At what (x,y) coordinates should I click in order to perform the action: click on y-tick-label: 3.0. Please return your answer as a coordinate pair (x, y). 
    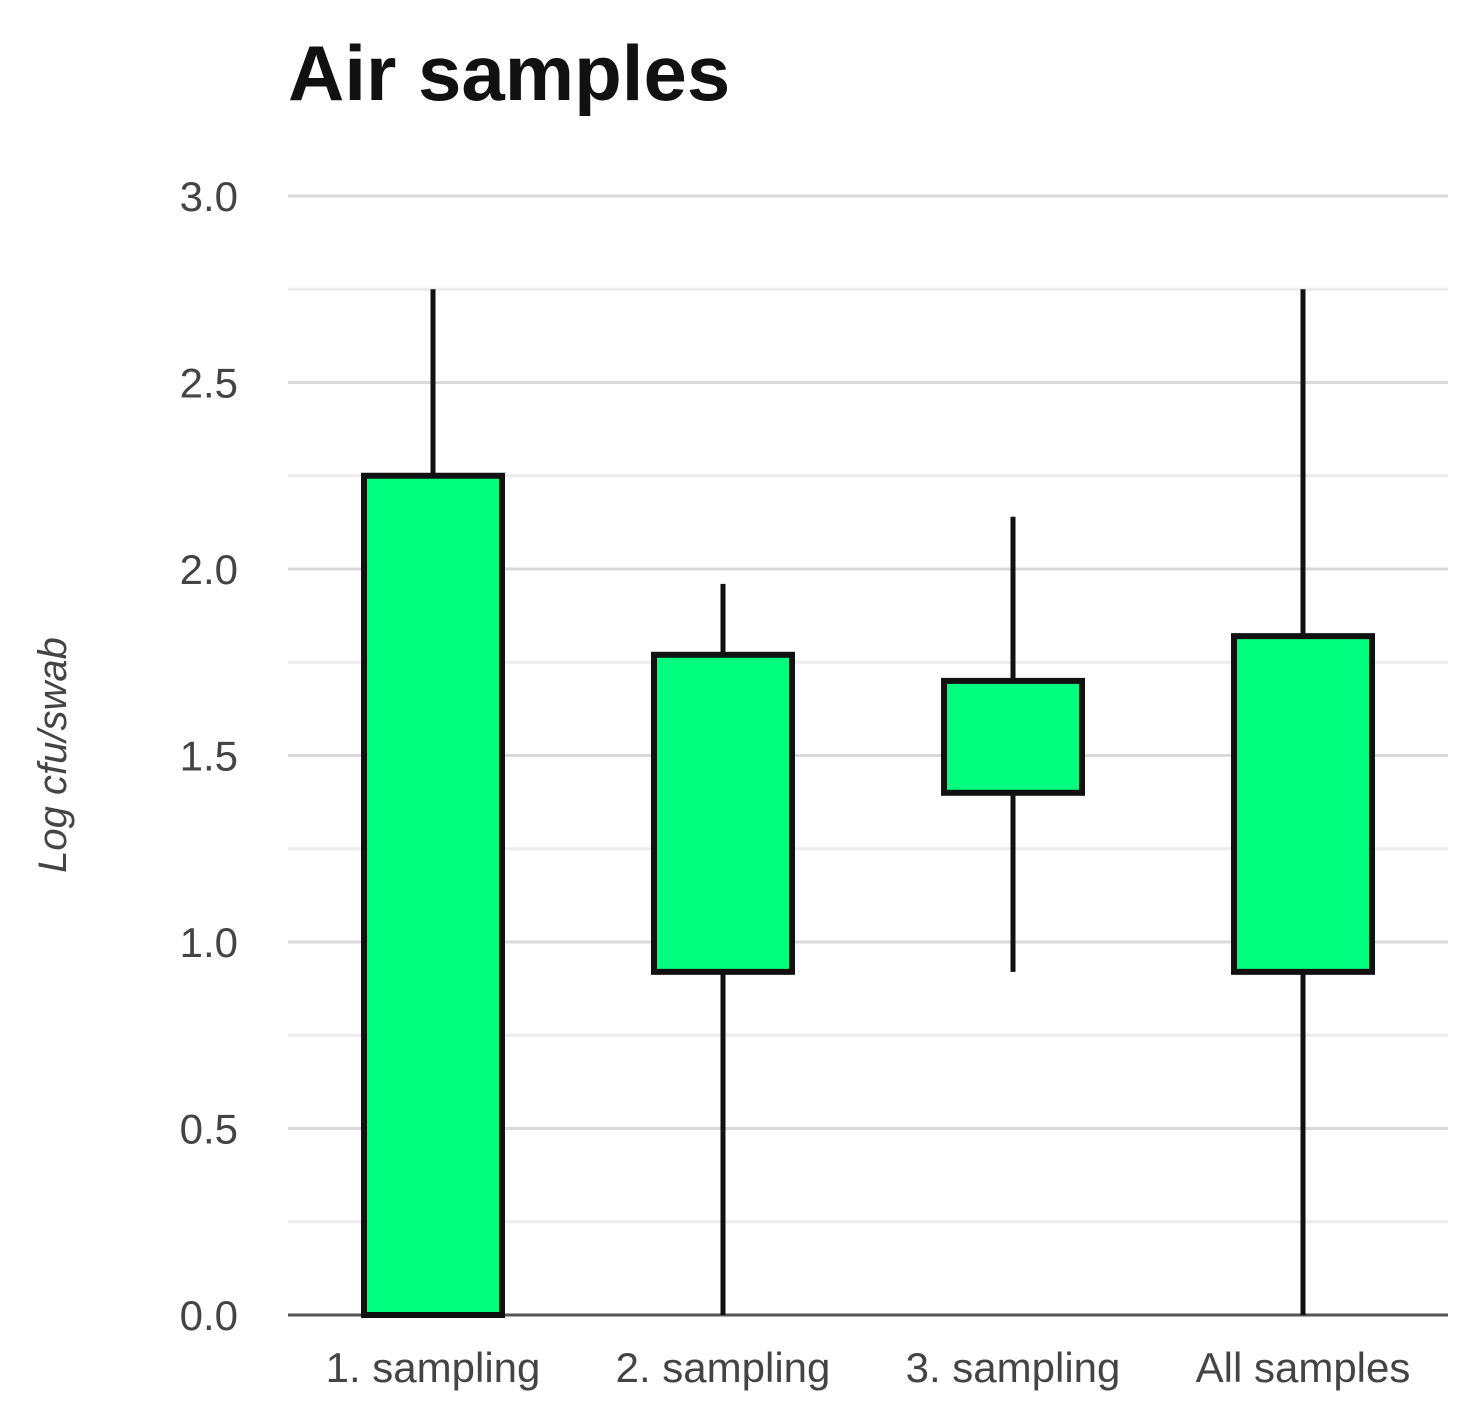
    Looking at the image, I should click on (209, 196).